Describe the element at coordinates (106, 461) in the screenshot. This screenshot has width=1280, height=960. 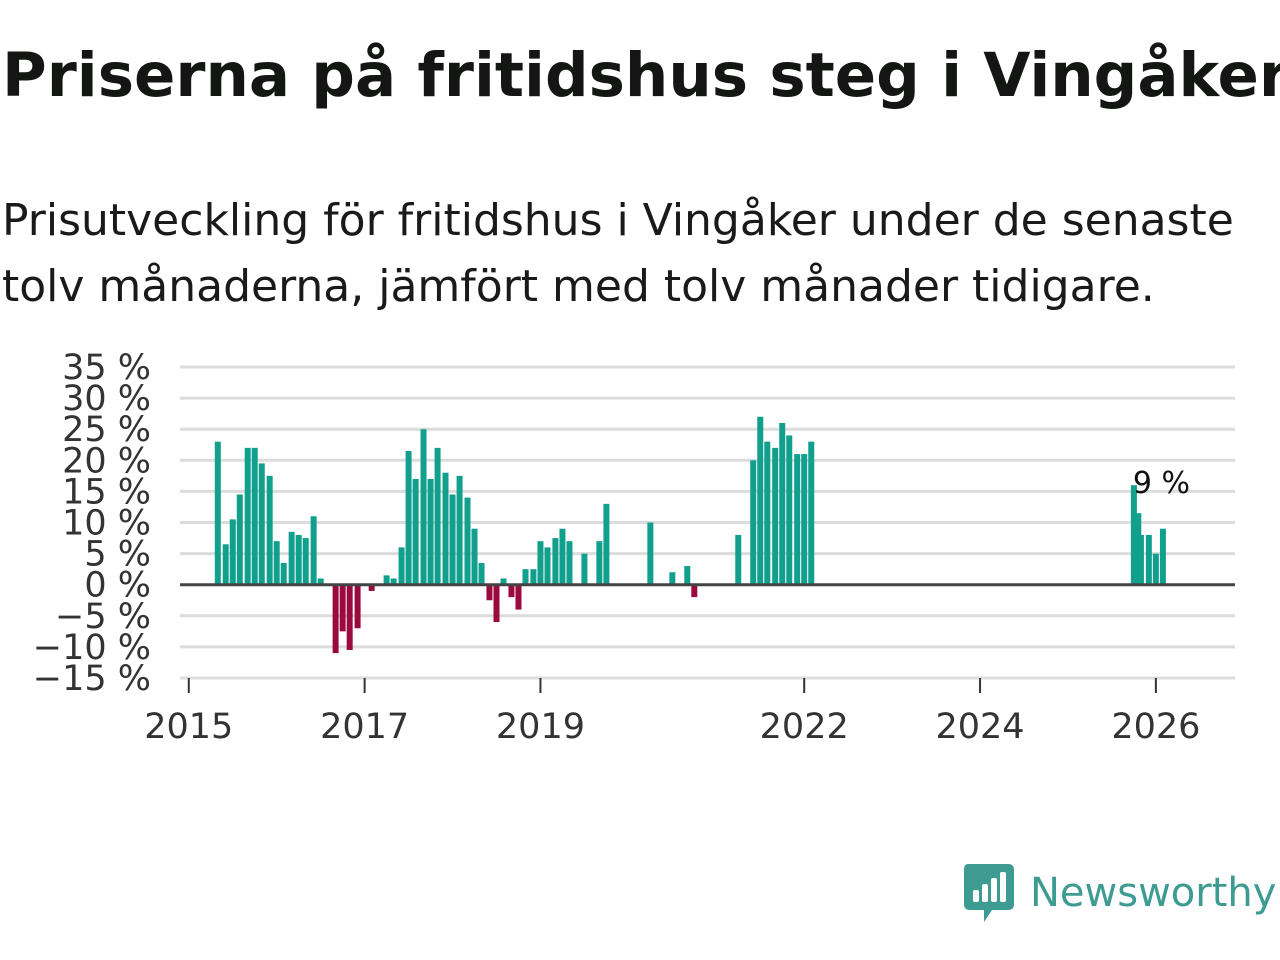
I see `y-tick-label: 20 %` at that location.